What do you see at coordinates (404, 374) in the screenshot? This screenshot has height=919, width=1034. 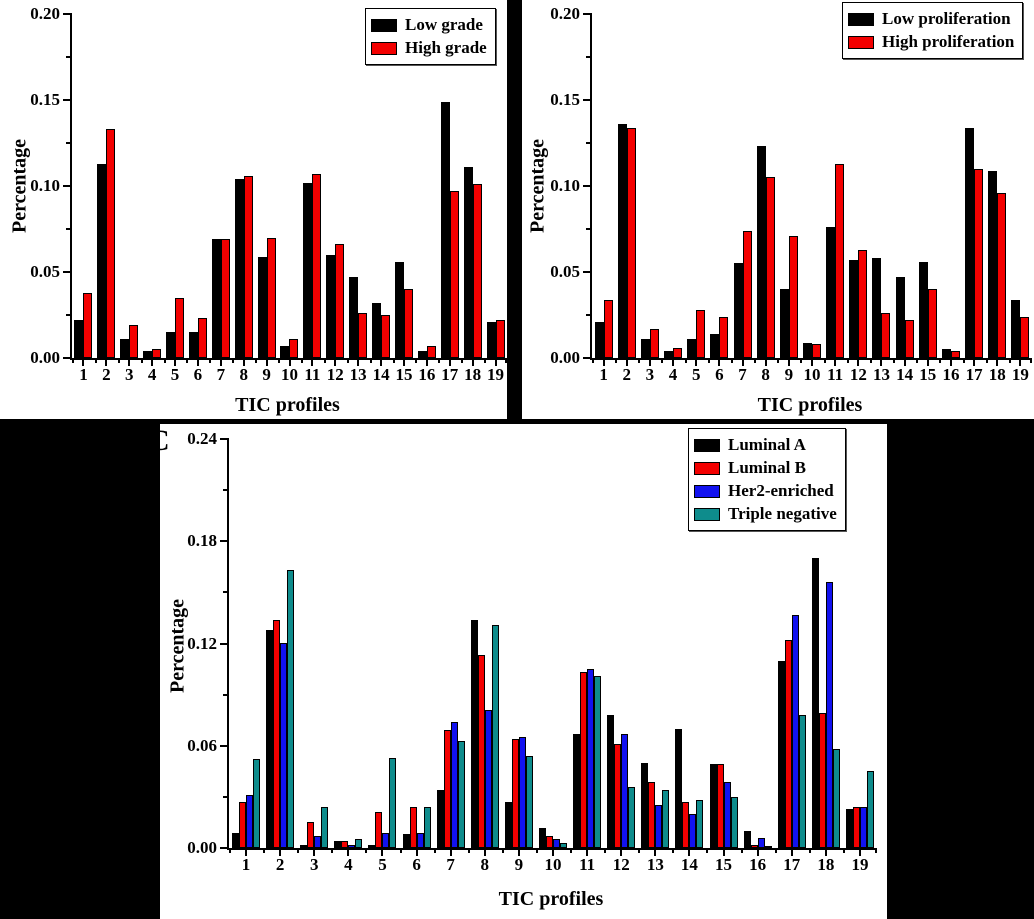 I see `x-tick-label: 15` at bounding box center [404, 374].